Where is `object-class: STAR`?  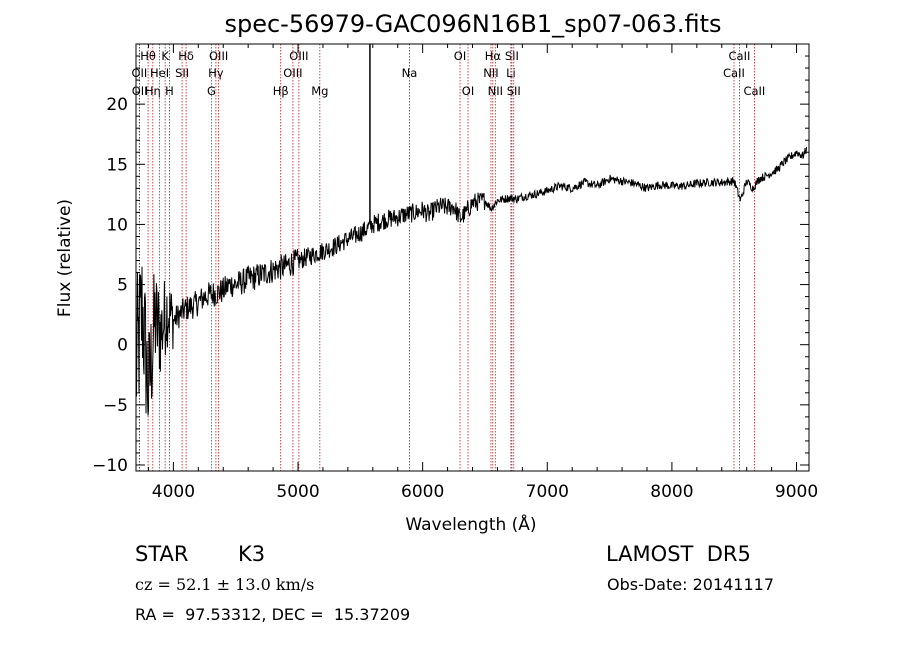 object-class: STAR is located at coordinates (161, 554).